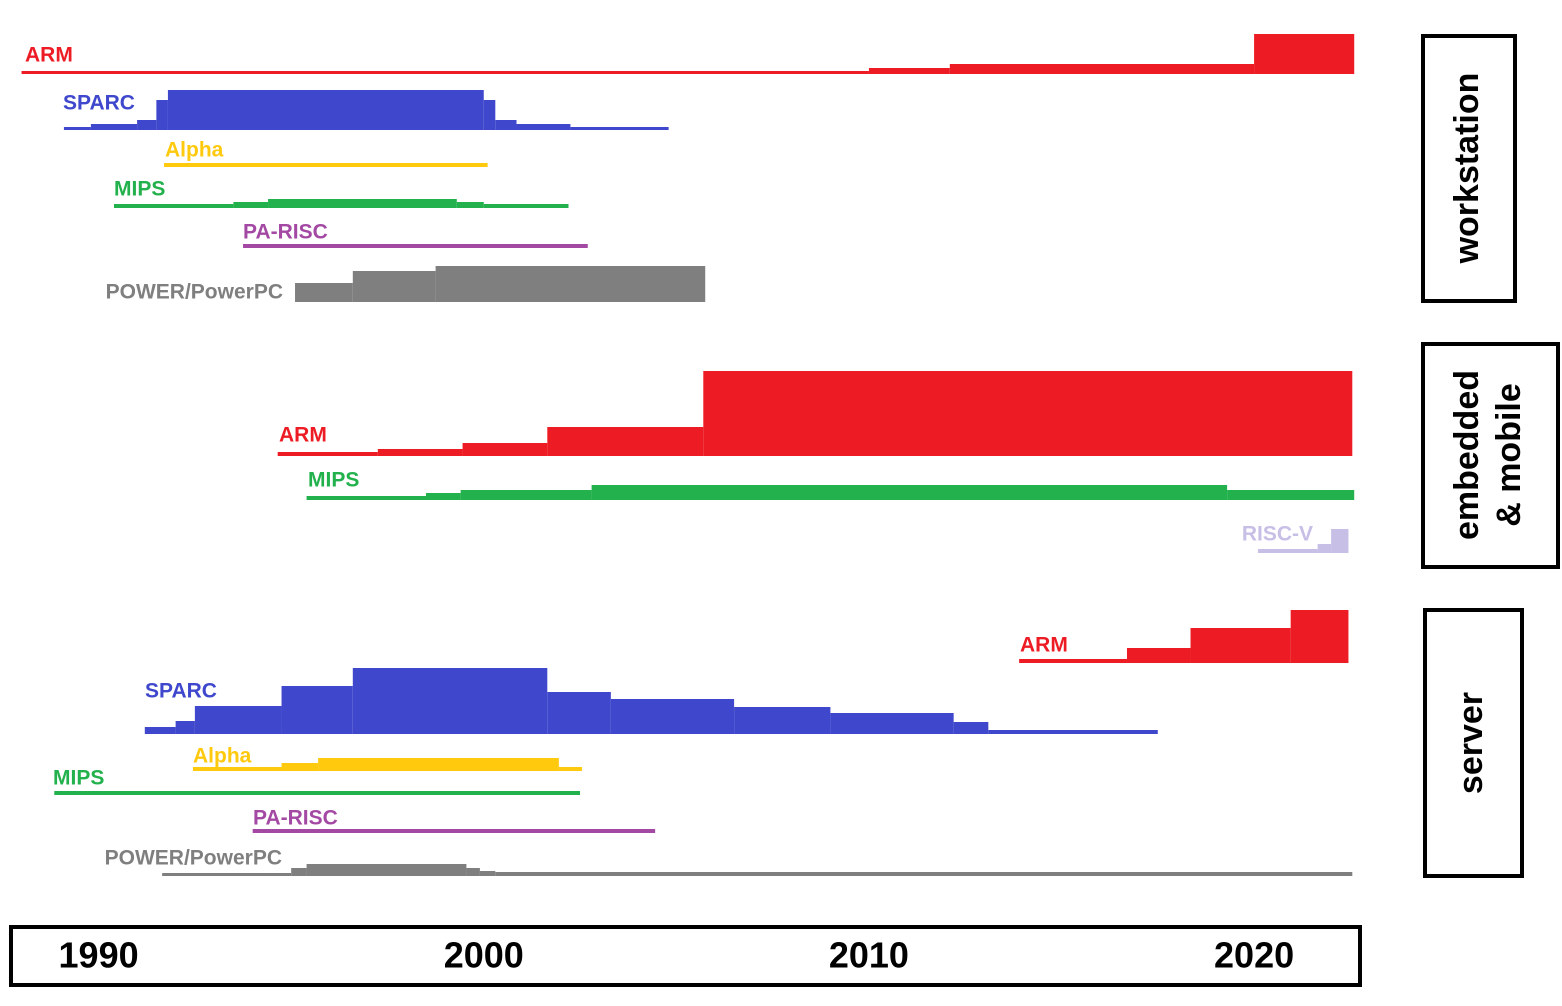  What do you see at coordinates (1467, 455) in the screenshot?
I see `panel-label: embedded` at bounding box center [1467, 455].